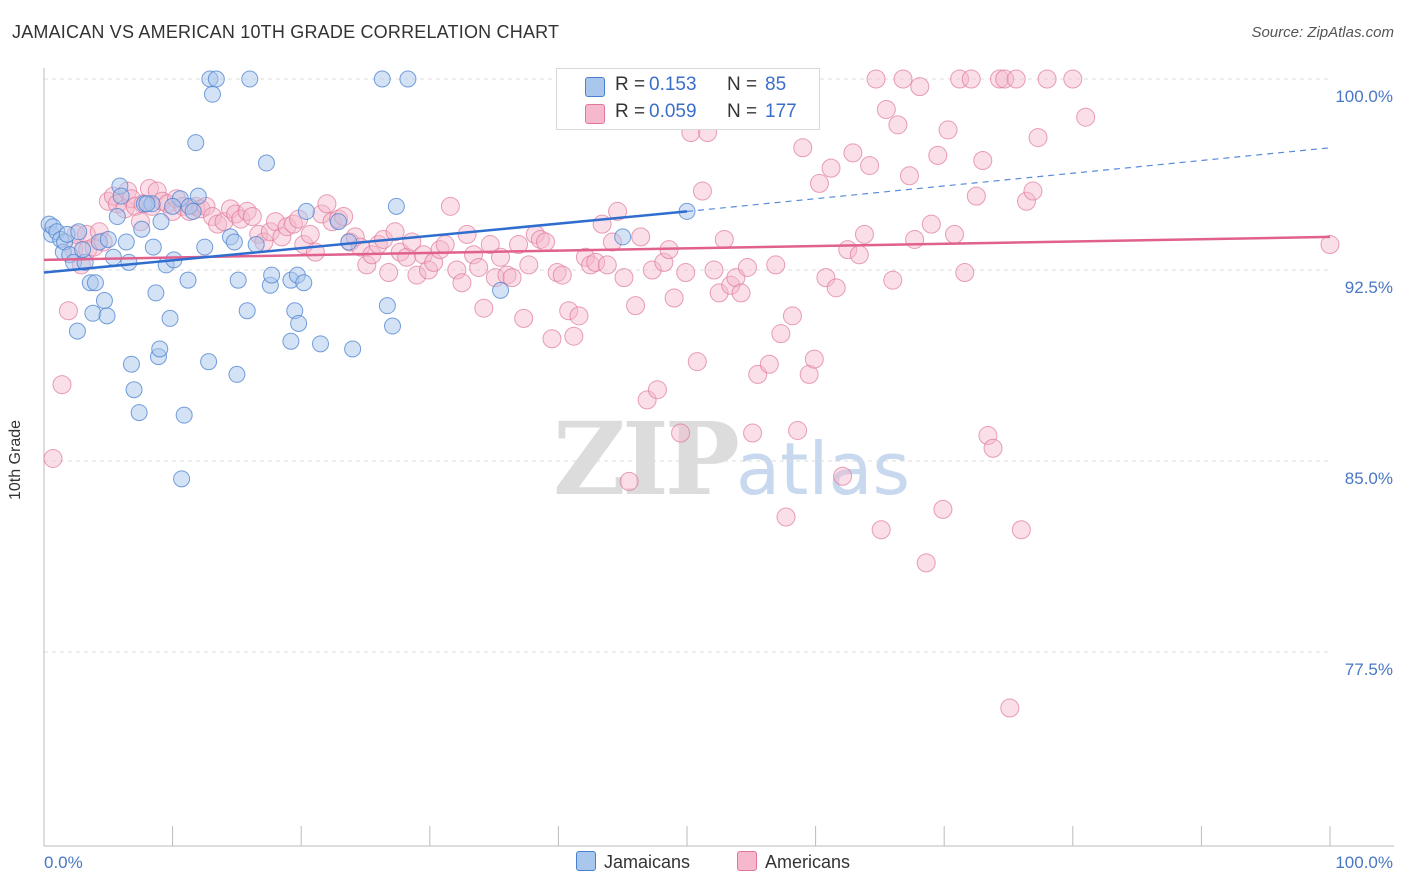 The height and width of the screenshot is (892, 1406). What do you see at coordinates (633, 862) in the screenshot?
I see `legend-item-jamaicans: Jamaicans` at bounding box center [633, 862].